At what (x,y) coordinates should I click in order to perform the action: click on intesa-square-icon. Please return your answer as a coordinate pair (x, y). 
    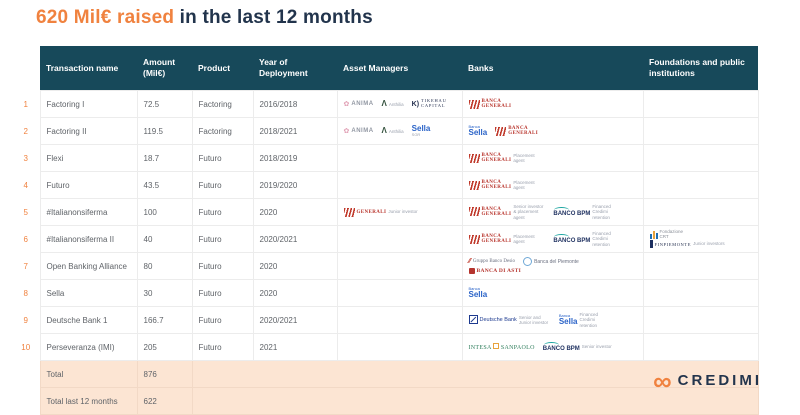
    Looking at the image, I should click on (496, 346).